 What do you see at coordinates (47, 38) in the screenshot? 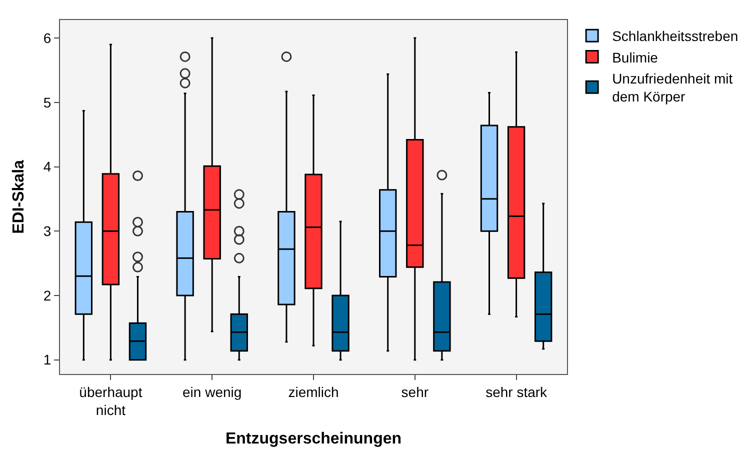
I see `y-tick-label: 6` at bounding box center [47, 38].